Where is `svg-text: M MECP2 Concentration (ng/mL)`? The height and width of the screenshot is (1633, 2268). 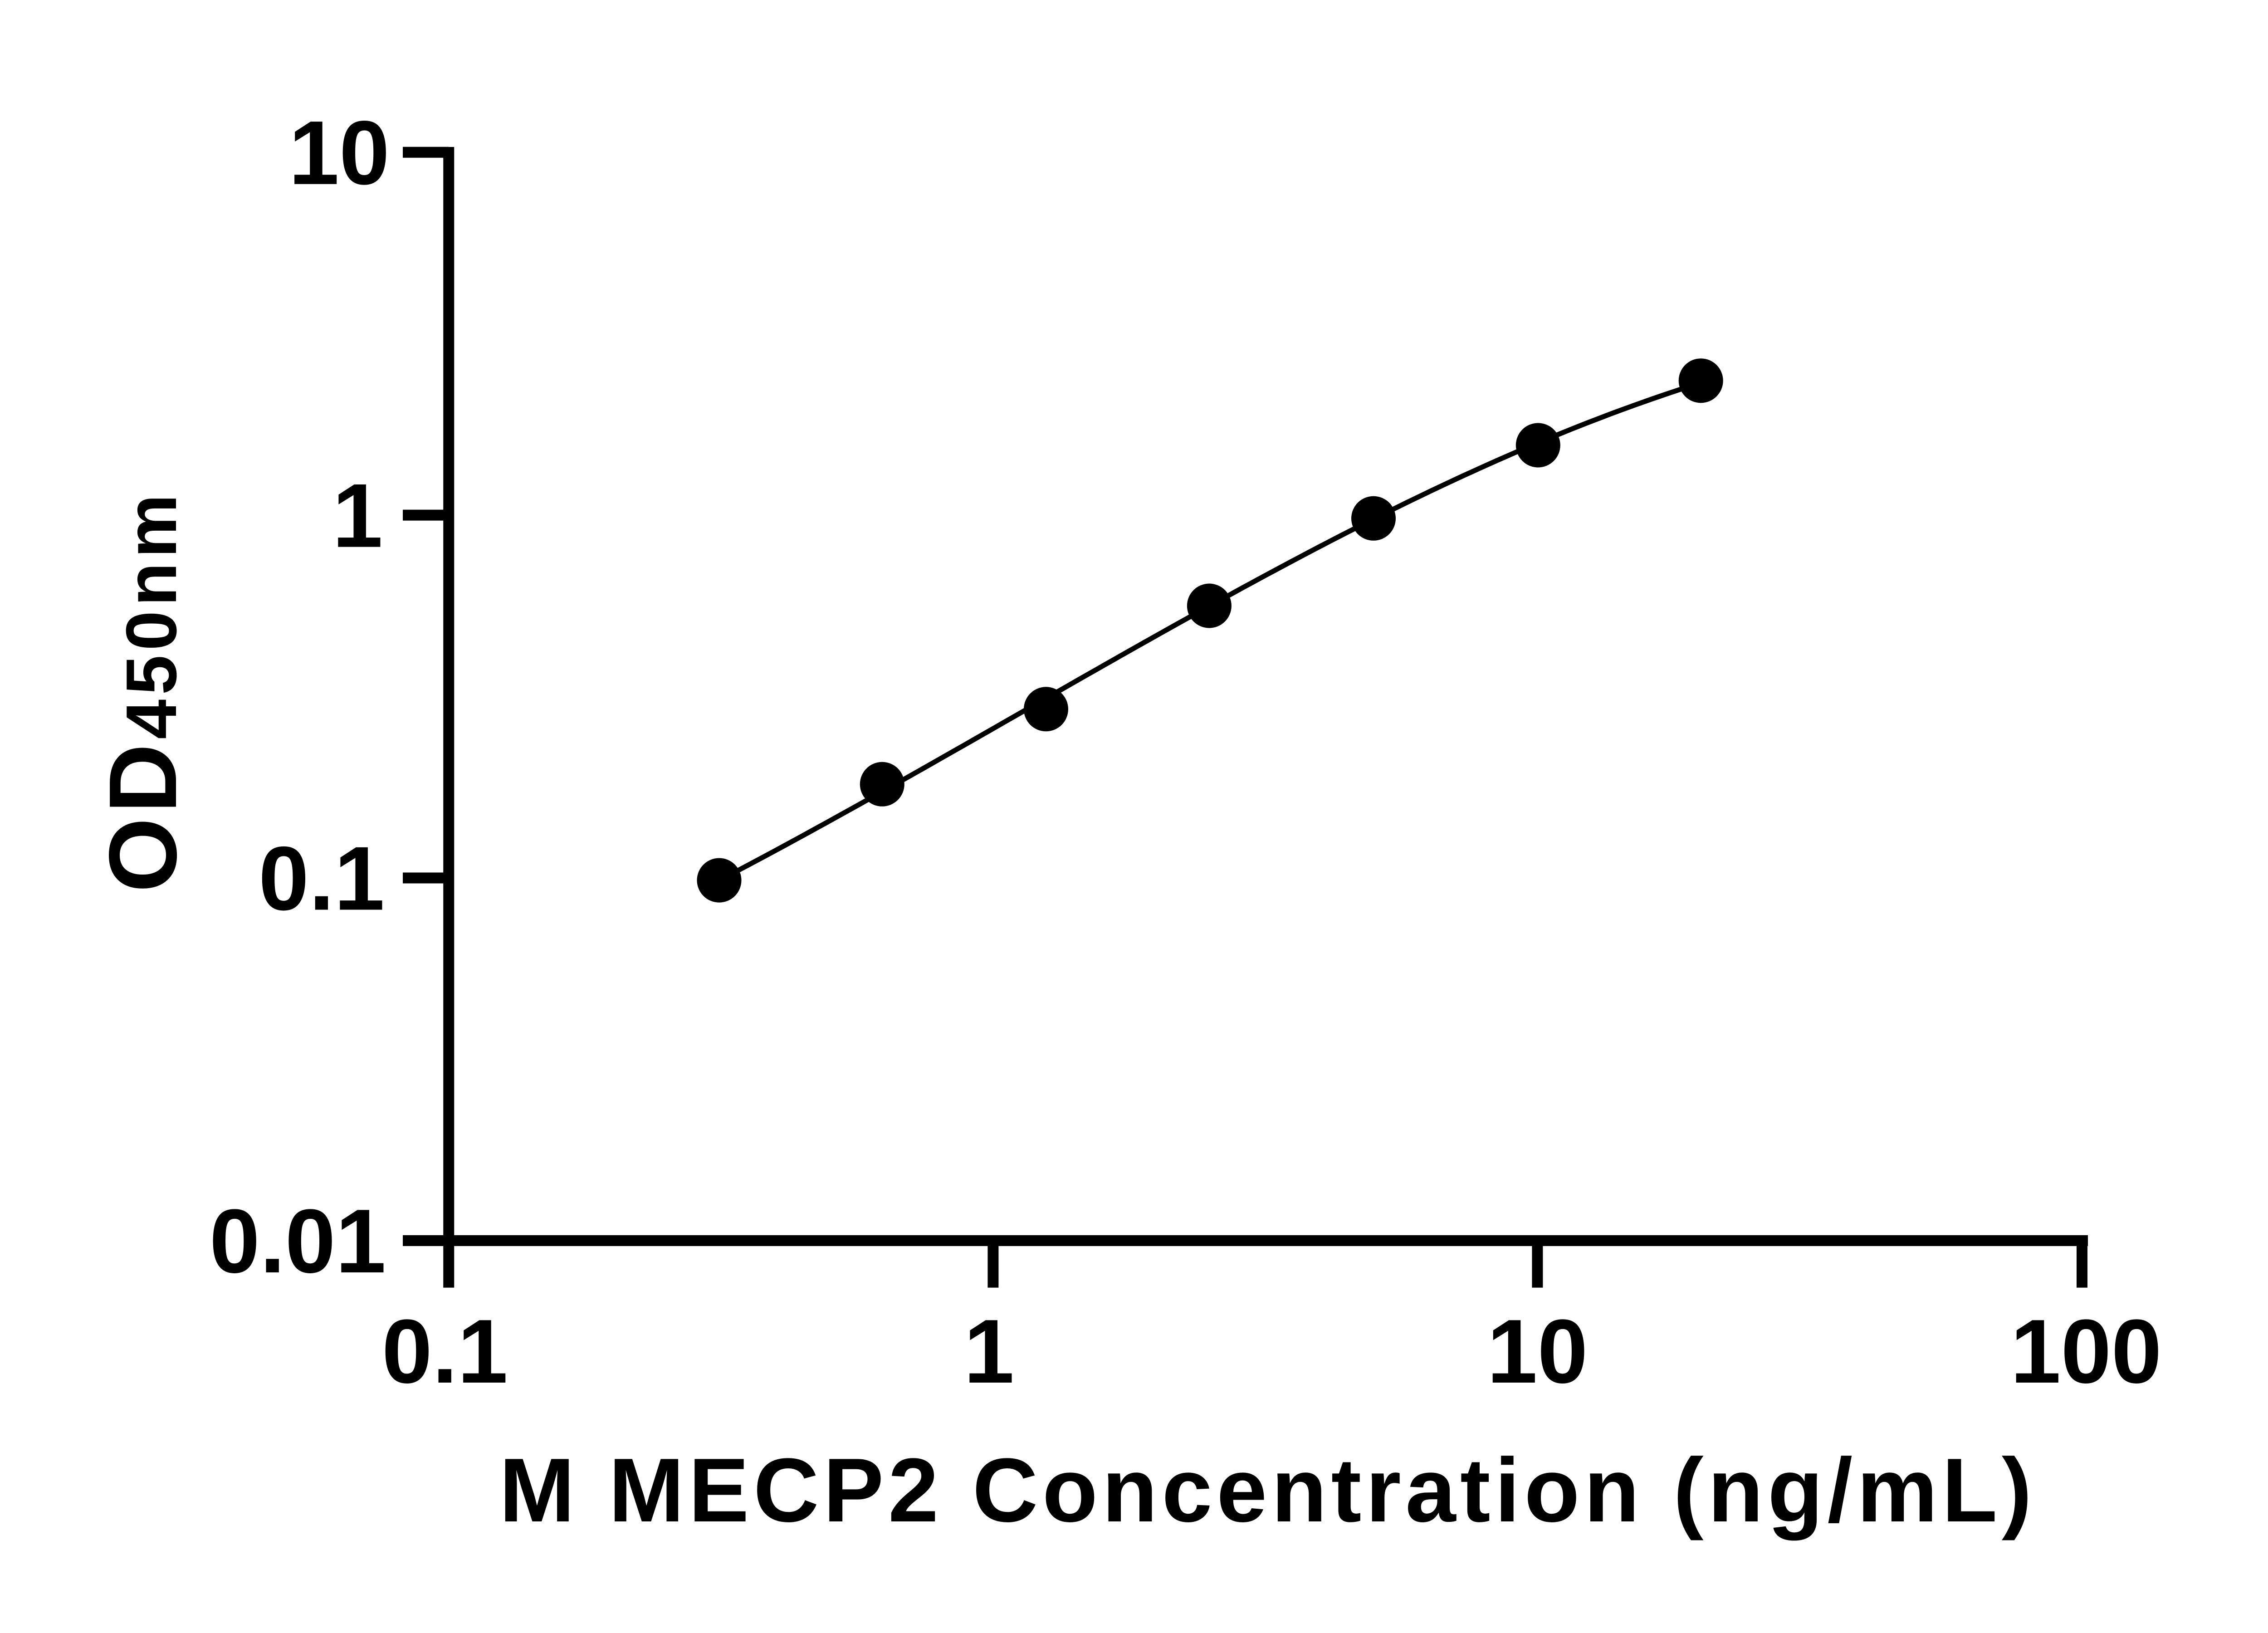
svg-text: M MECP2 Concentration (ng/mL) is located at coordinates (1265, 1490).